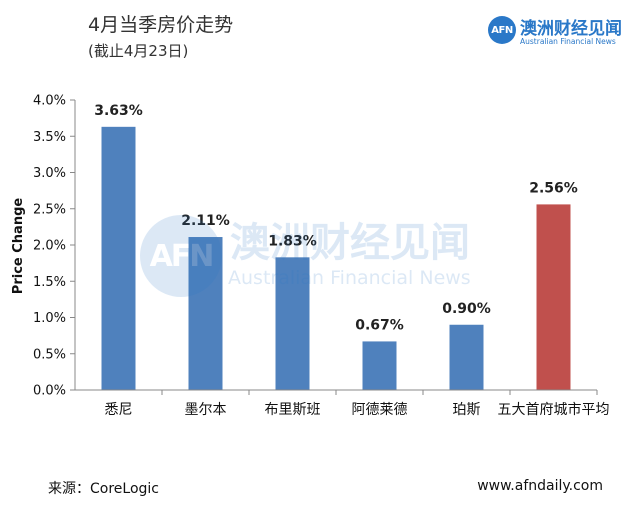 Image resolution: width=625 pixels, height=512 pixels. Describe the element at coordinates (554, 409) in the screenshot. I see `x-tick-label: 五大首府城市平均` at that location.